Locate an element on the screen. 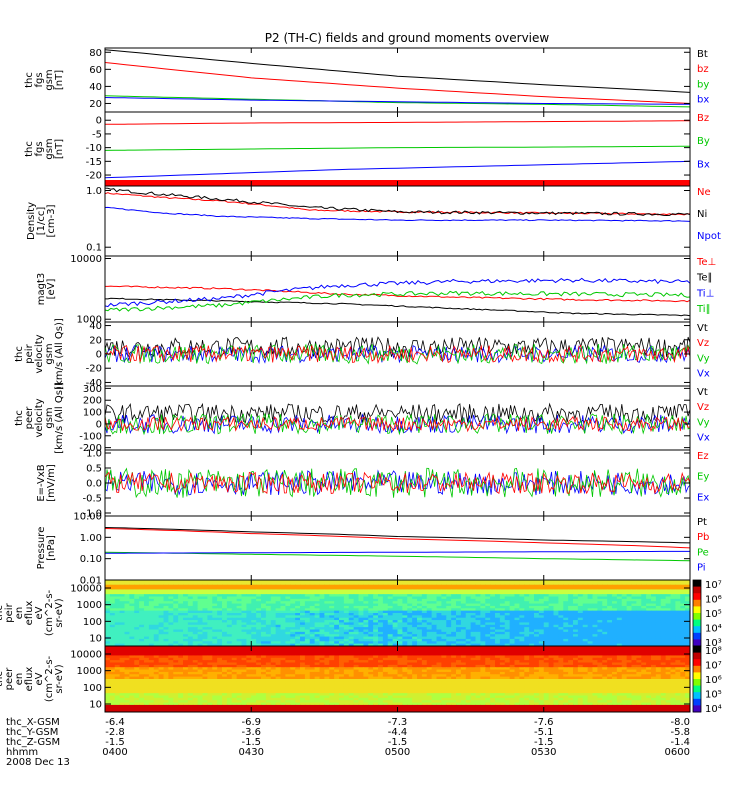 Image resolution: width=750 pixels, height=800 pixels. legend-entry: Vx is located at coordinates (703, 438).